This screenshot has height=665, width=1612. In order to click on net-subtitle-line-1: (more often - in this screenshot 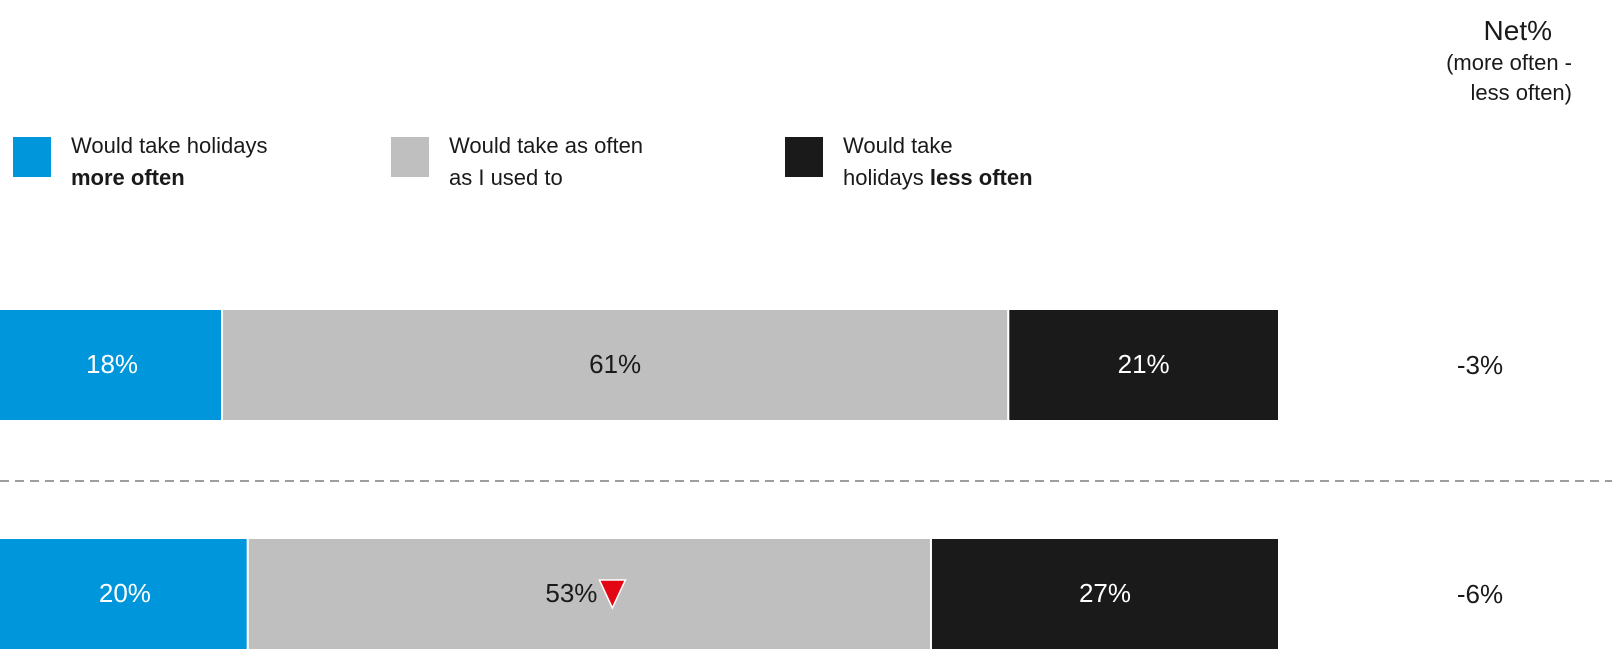, I will do `click(1509, 62)`.